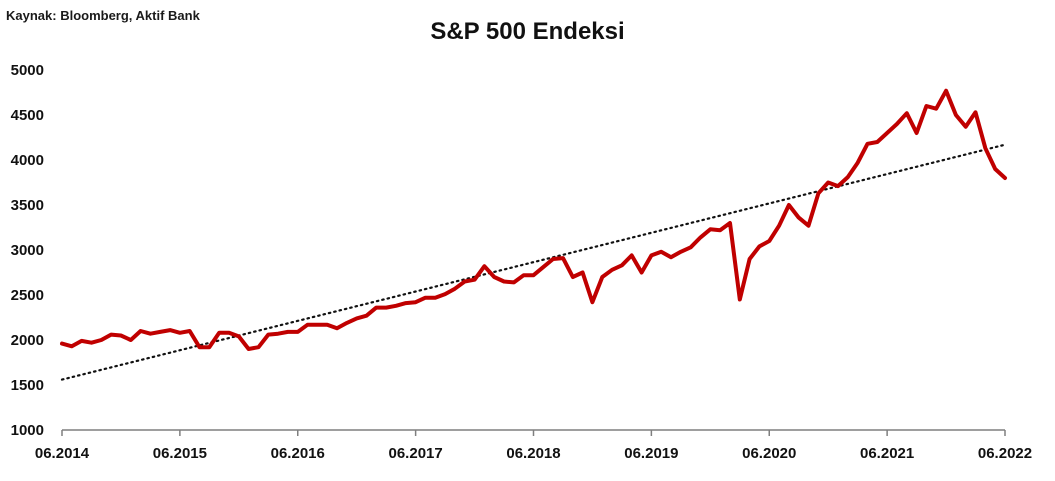  I want to click on x-tick-label: 06.2018, so click(533, 453).